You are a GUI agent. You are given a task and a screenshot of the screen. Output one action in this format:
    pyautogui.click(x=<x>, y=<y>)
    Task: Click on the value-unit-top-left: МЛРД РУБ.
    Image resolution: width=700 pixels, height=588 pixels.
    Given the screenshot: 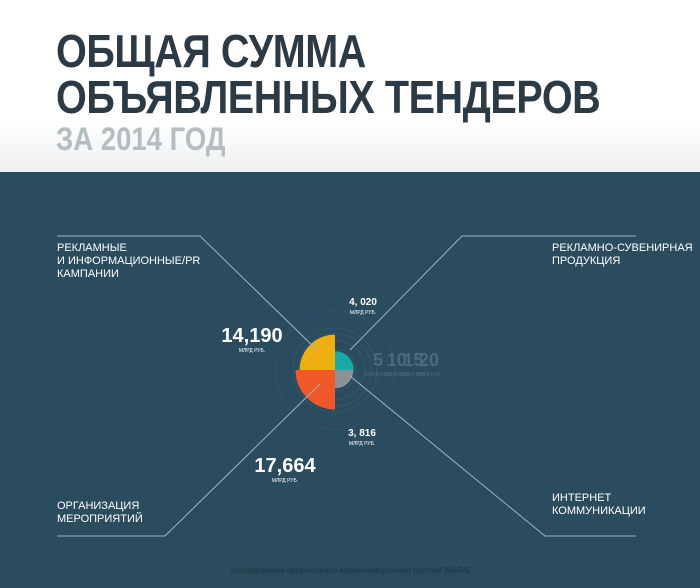 What is the action you would take?
    pyautogui.click(x=252, y=351)
    